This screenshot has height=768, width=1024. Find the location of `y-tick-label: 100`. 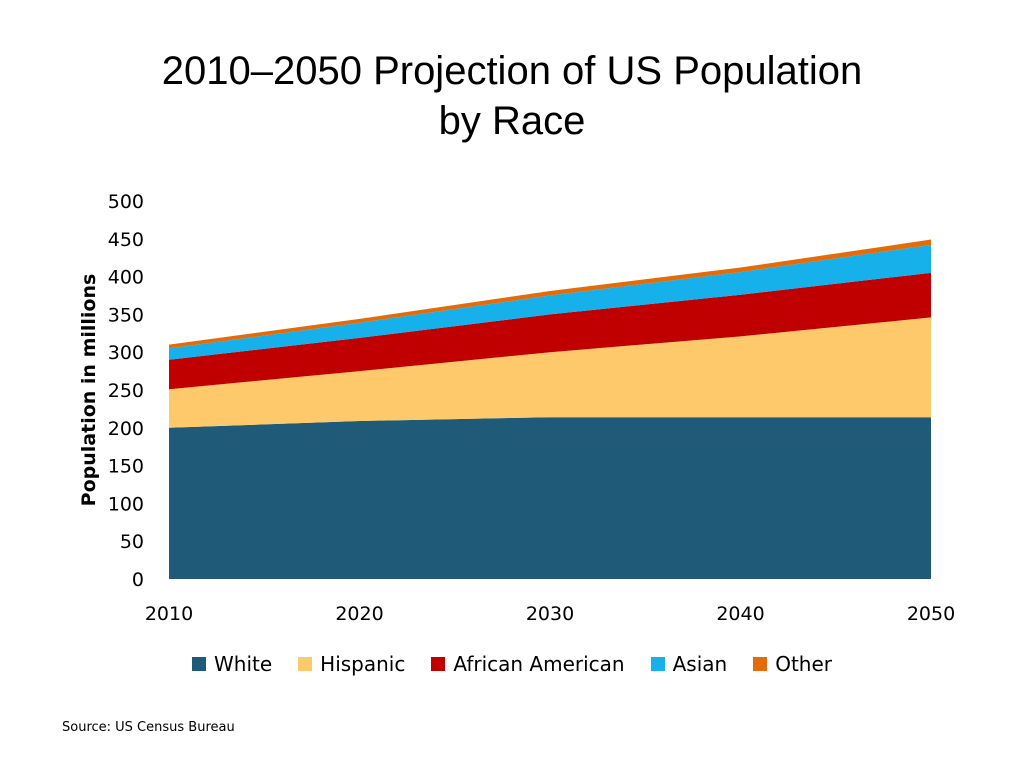

y-tick-label: 100 is located at coordinates (126, 504).